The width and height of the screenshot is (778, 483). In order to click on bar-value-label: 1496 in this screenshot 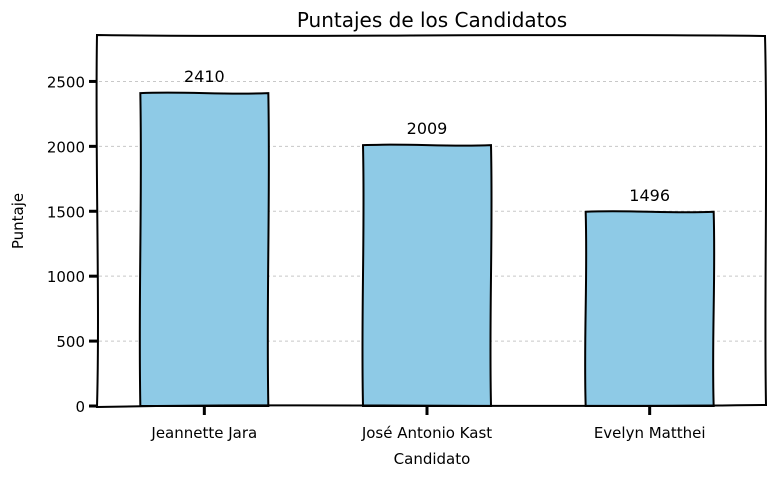, I will do `click(649, 195)`.